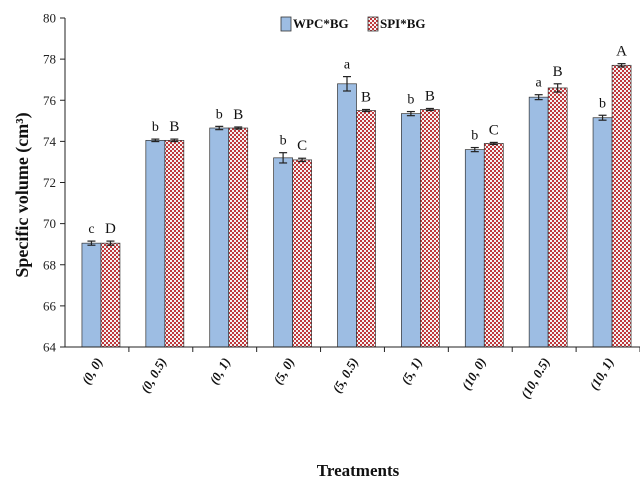  I want to click on legend-label-wpc: WPC*BG, so click(321, 23).